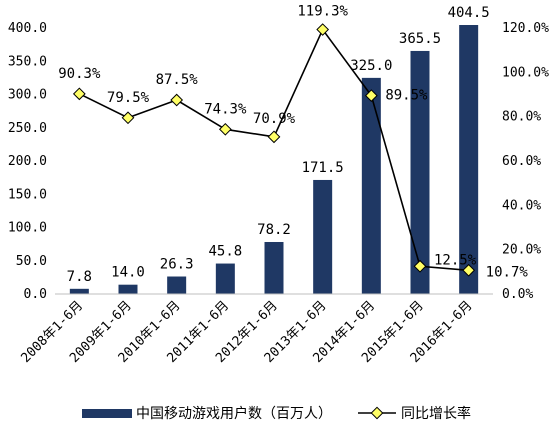 The height and width of the screenshot is (433, 550). What do you see at coordinates (525, 28) in the screenshot?
I see `right-axis-tick-label: 120.0%` at bounding box center [525, 28].